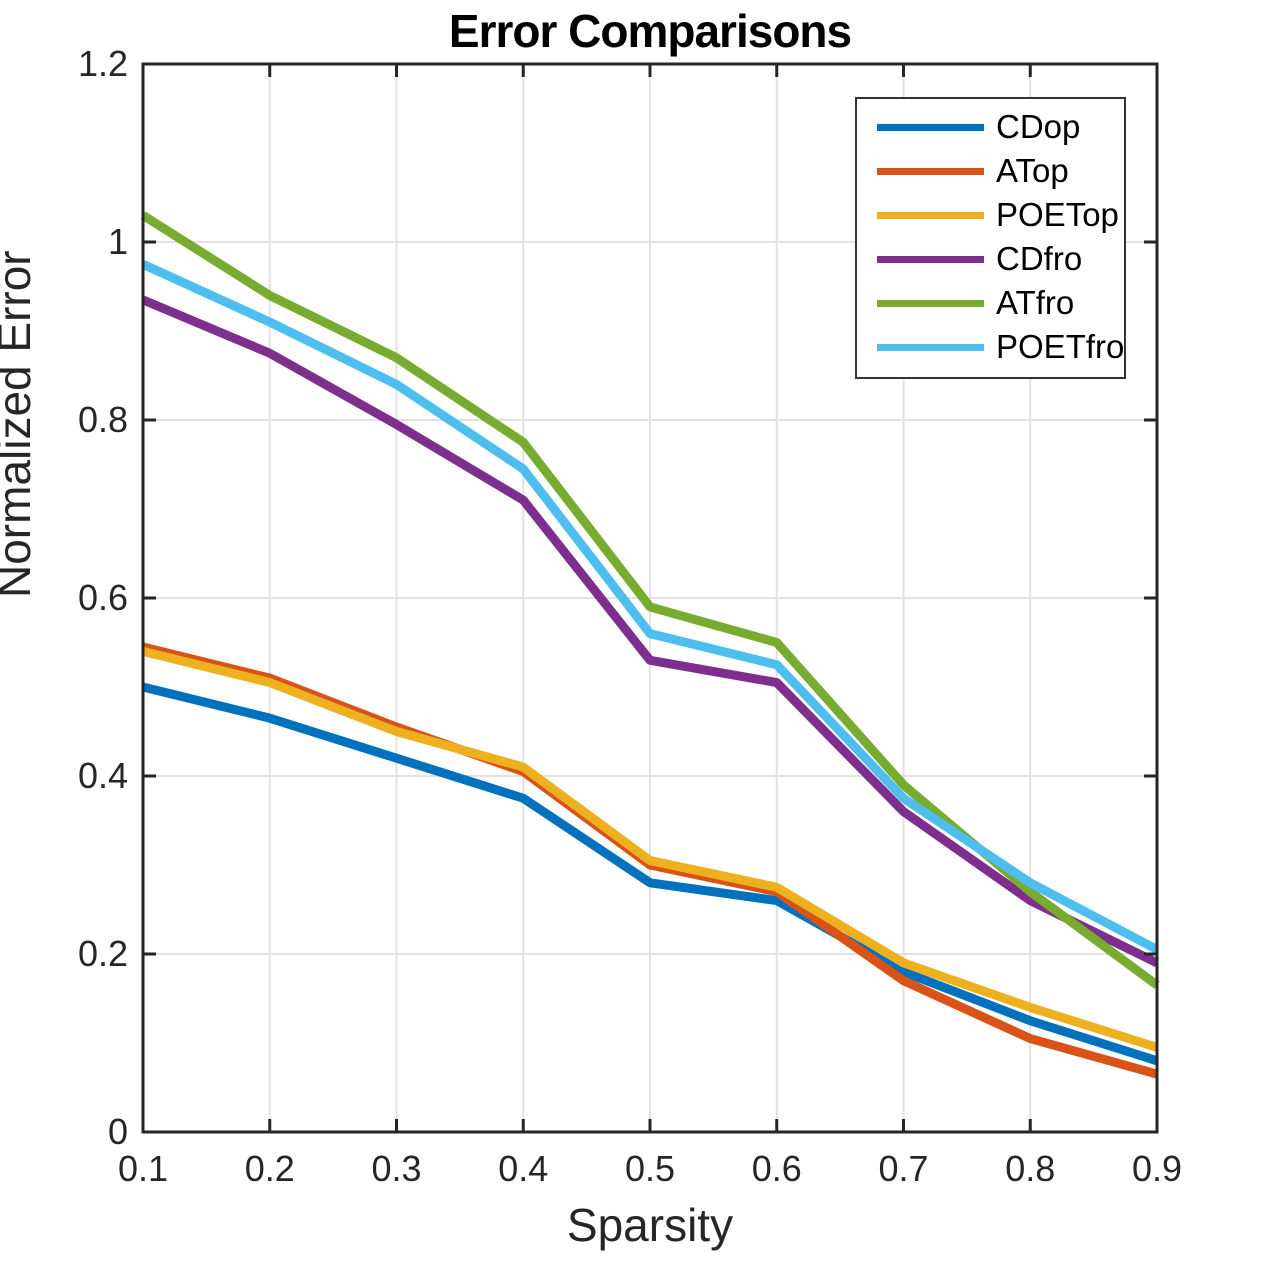 The image size is (1262, 1270). What do you see at coordinates (930, 259) in the screenshot?
I see `legend-swatch-CDfro` at bounding box center [930, 259].